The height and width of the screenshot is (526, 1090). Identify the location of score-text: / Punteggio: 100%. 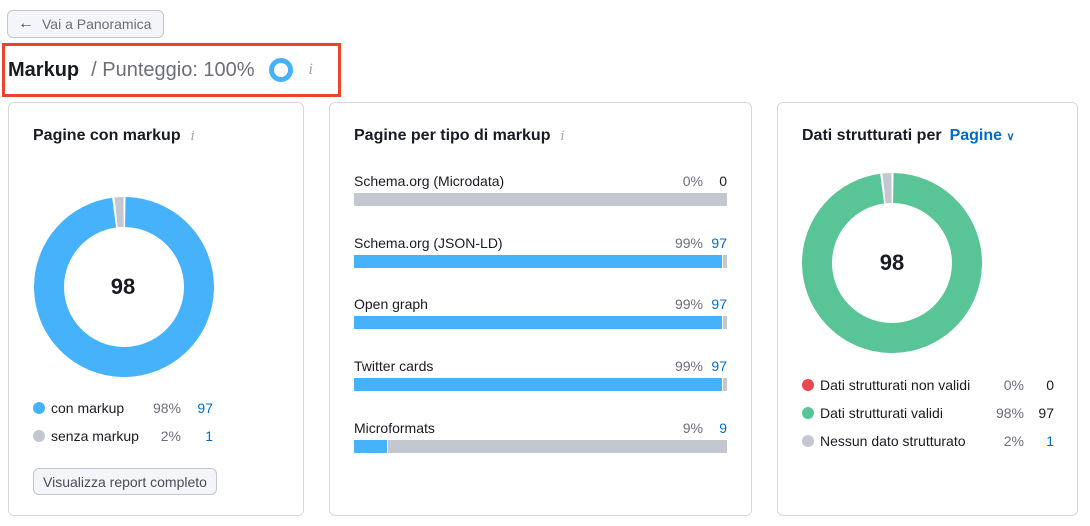
(173, 69).